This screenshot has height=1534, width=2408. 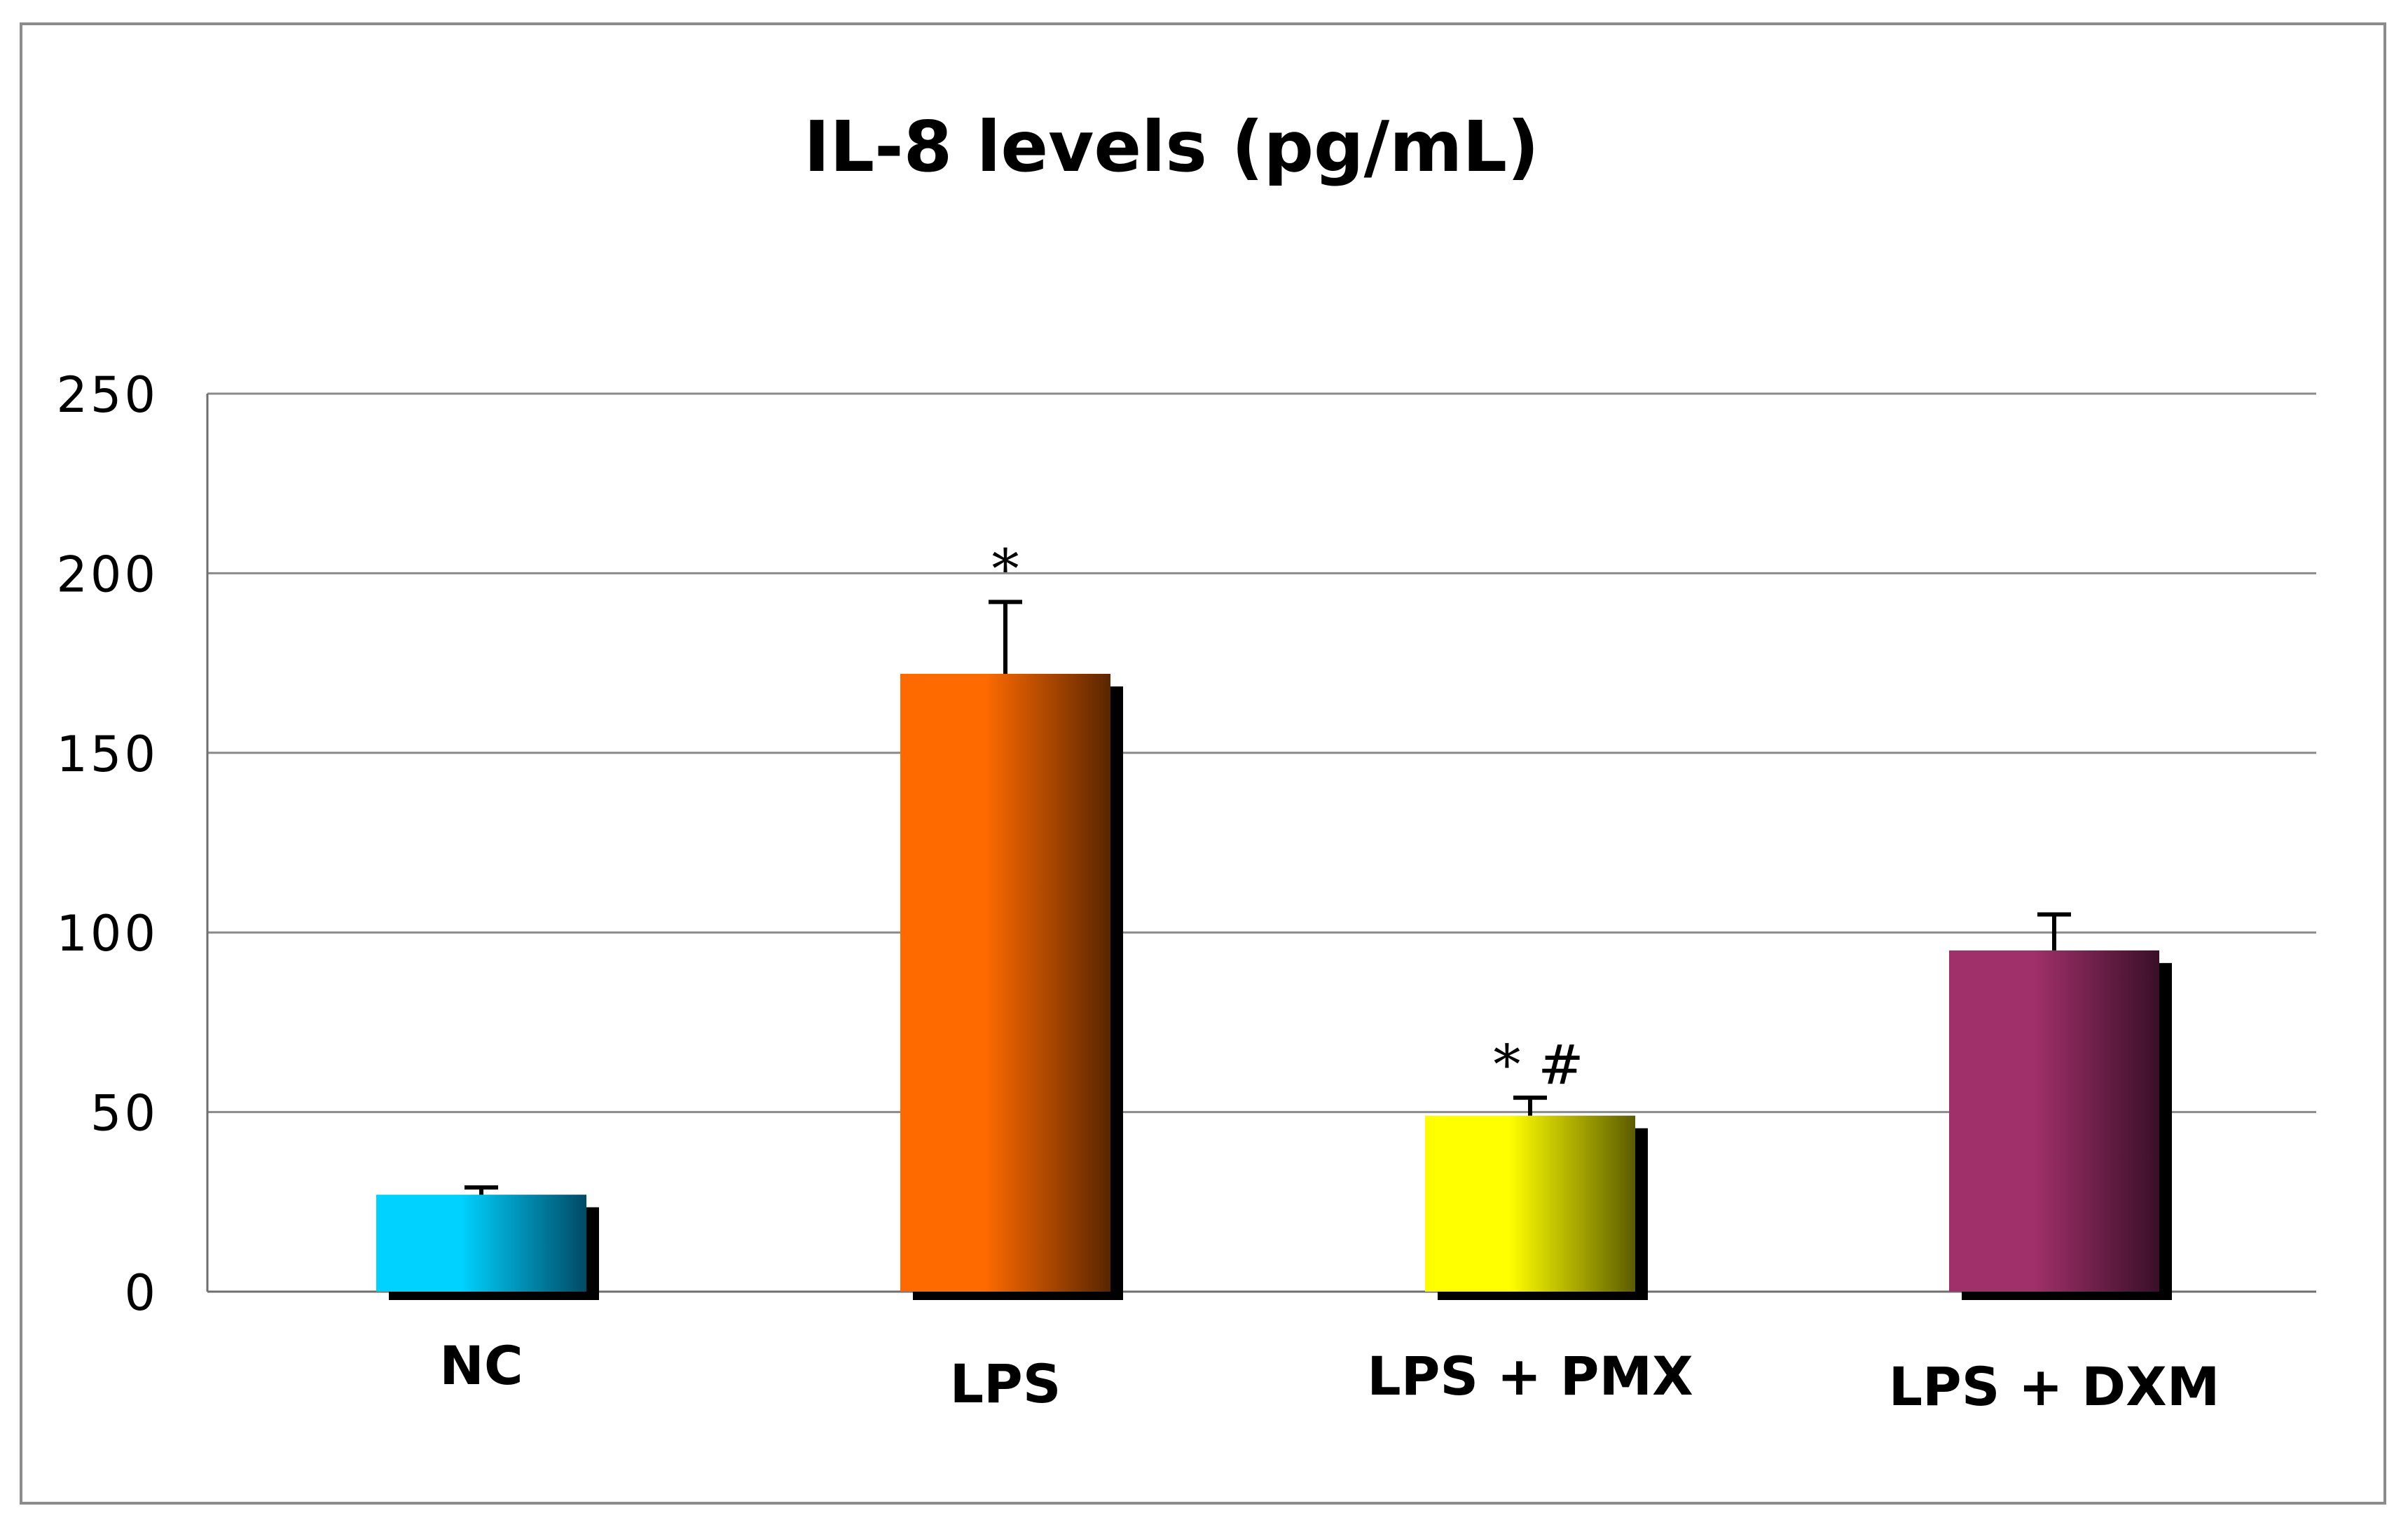 I want to click on x-tick-label: NC, so click(x=481, y=1365).